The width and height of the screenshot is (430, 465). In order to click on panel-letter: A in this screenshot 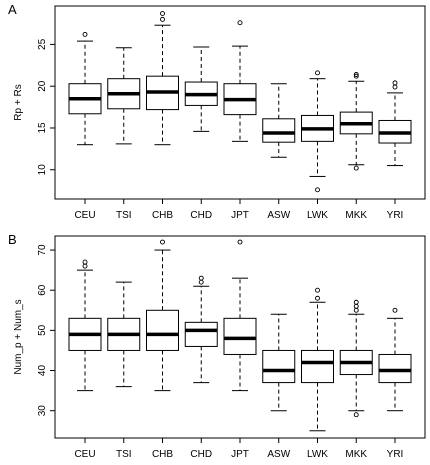, I will do `click(12, 9)`.